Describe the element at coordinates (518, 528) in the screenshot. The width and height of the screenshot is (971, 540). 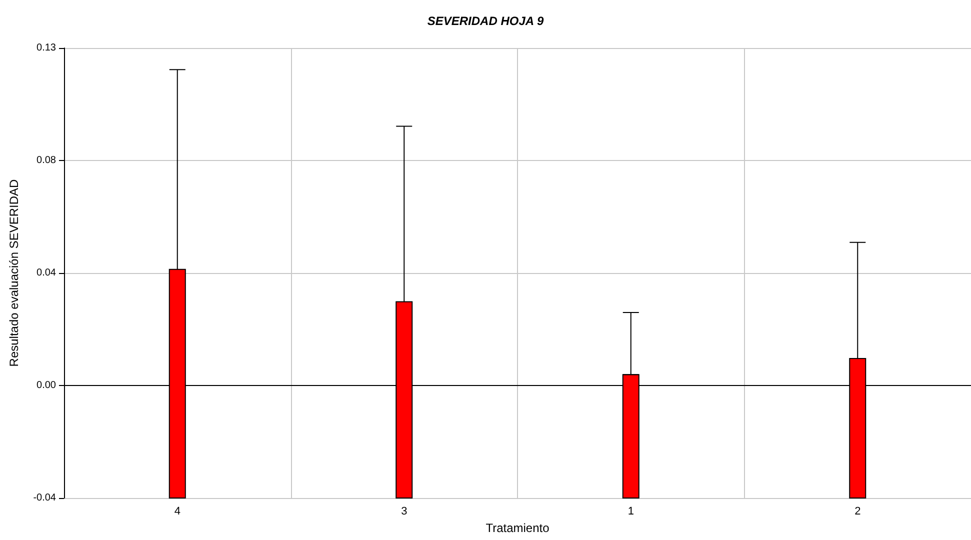
I see `x-axis-title: Tratamiento` at that location.